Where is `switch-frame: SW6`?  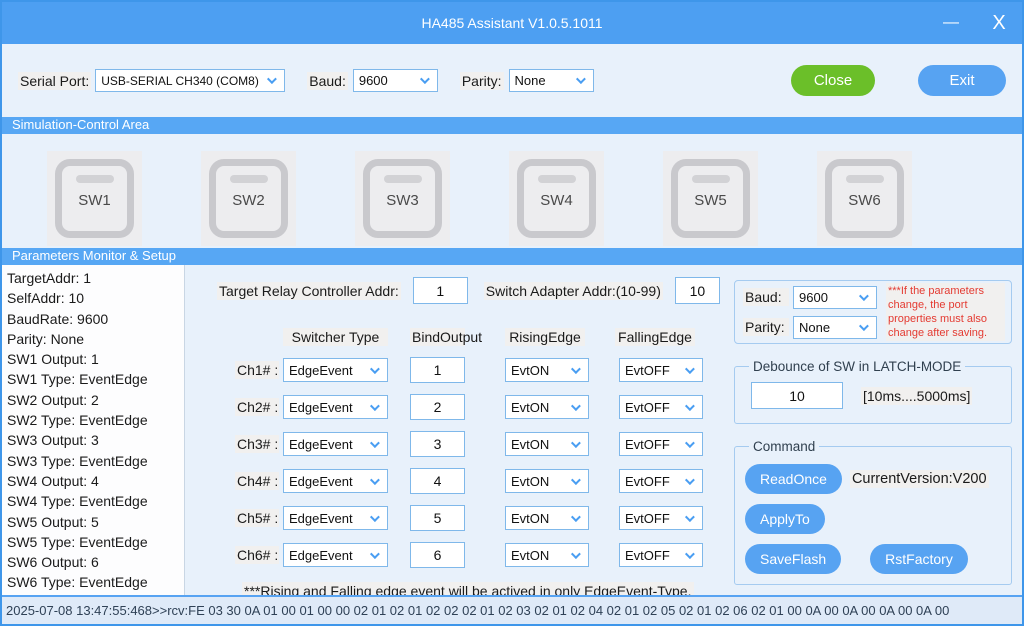 switch-frame: SW6 is located at coordinates (864, 198).